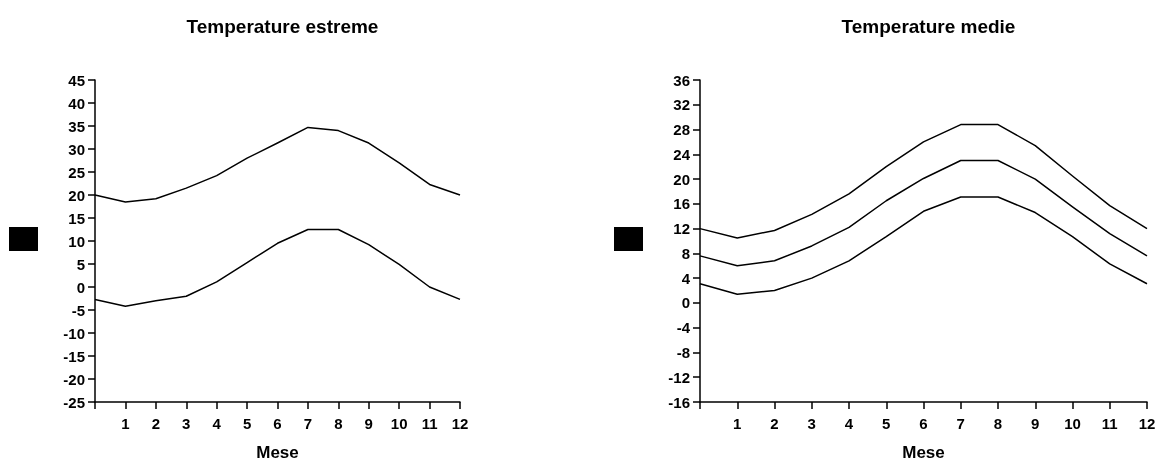  I want to click on y-tick-label: -8, so click(683, 352).